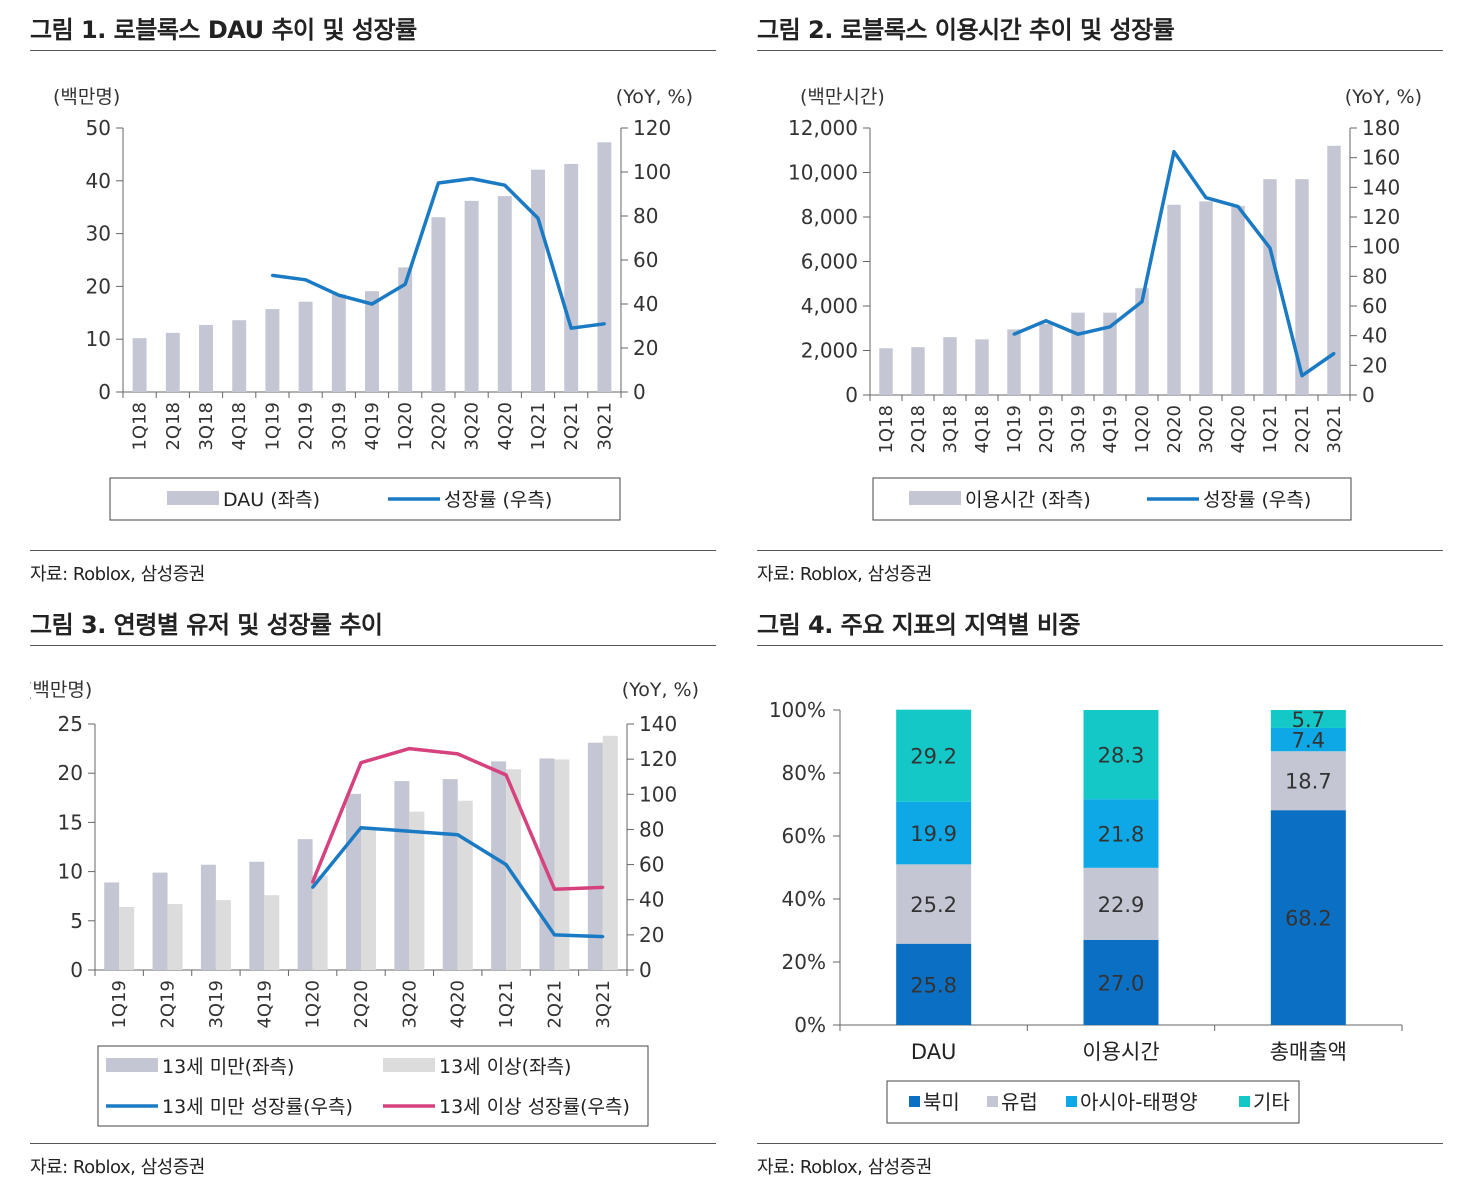  I want to click on segment-value-label: 22.9, so click(1121, 905).